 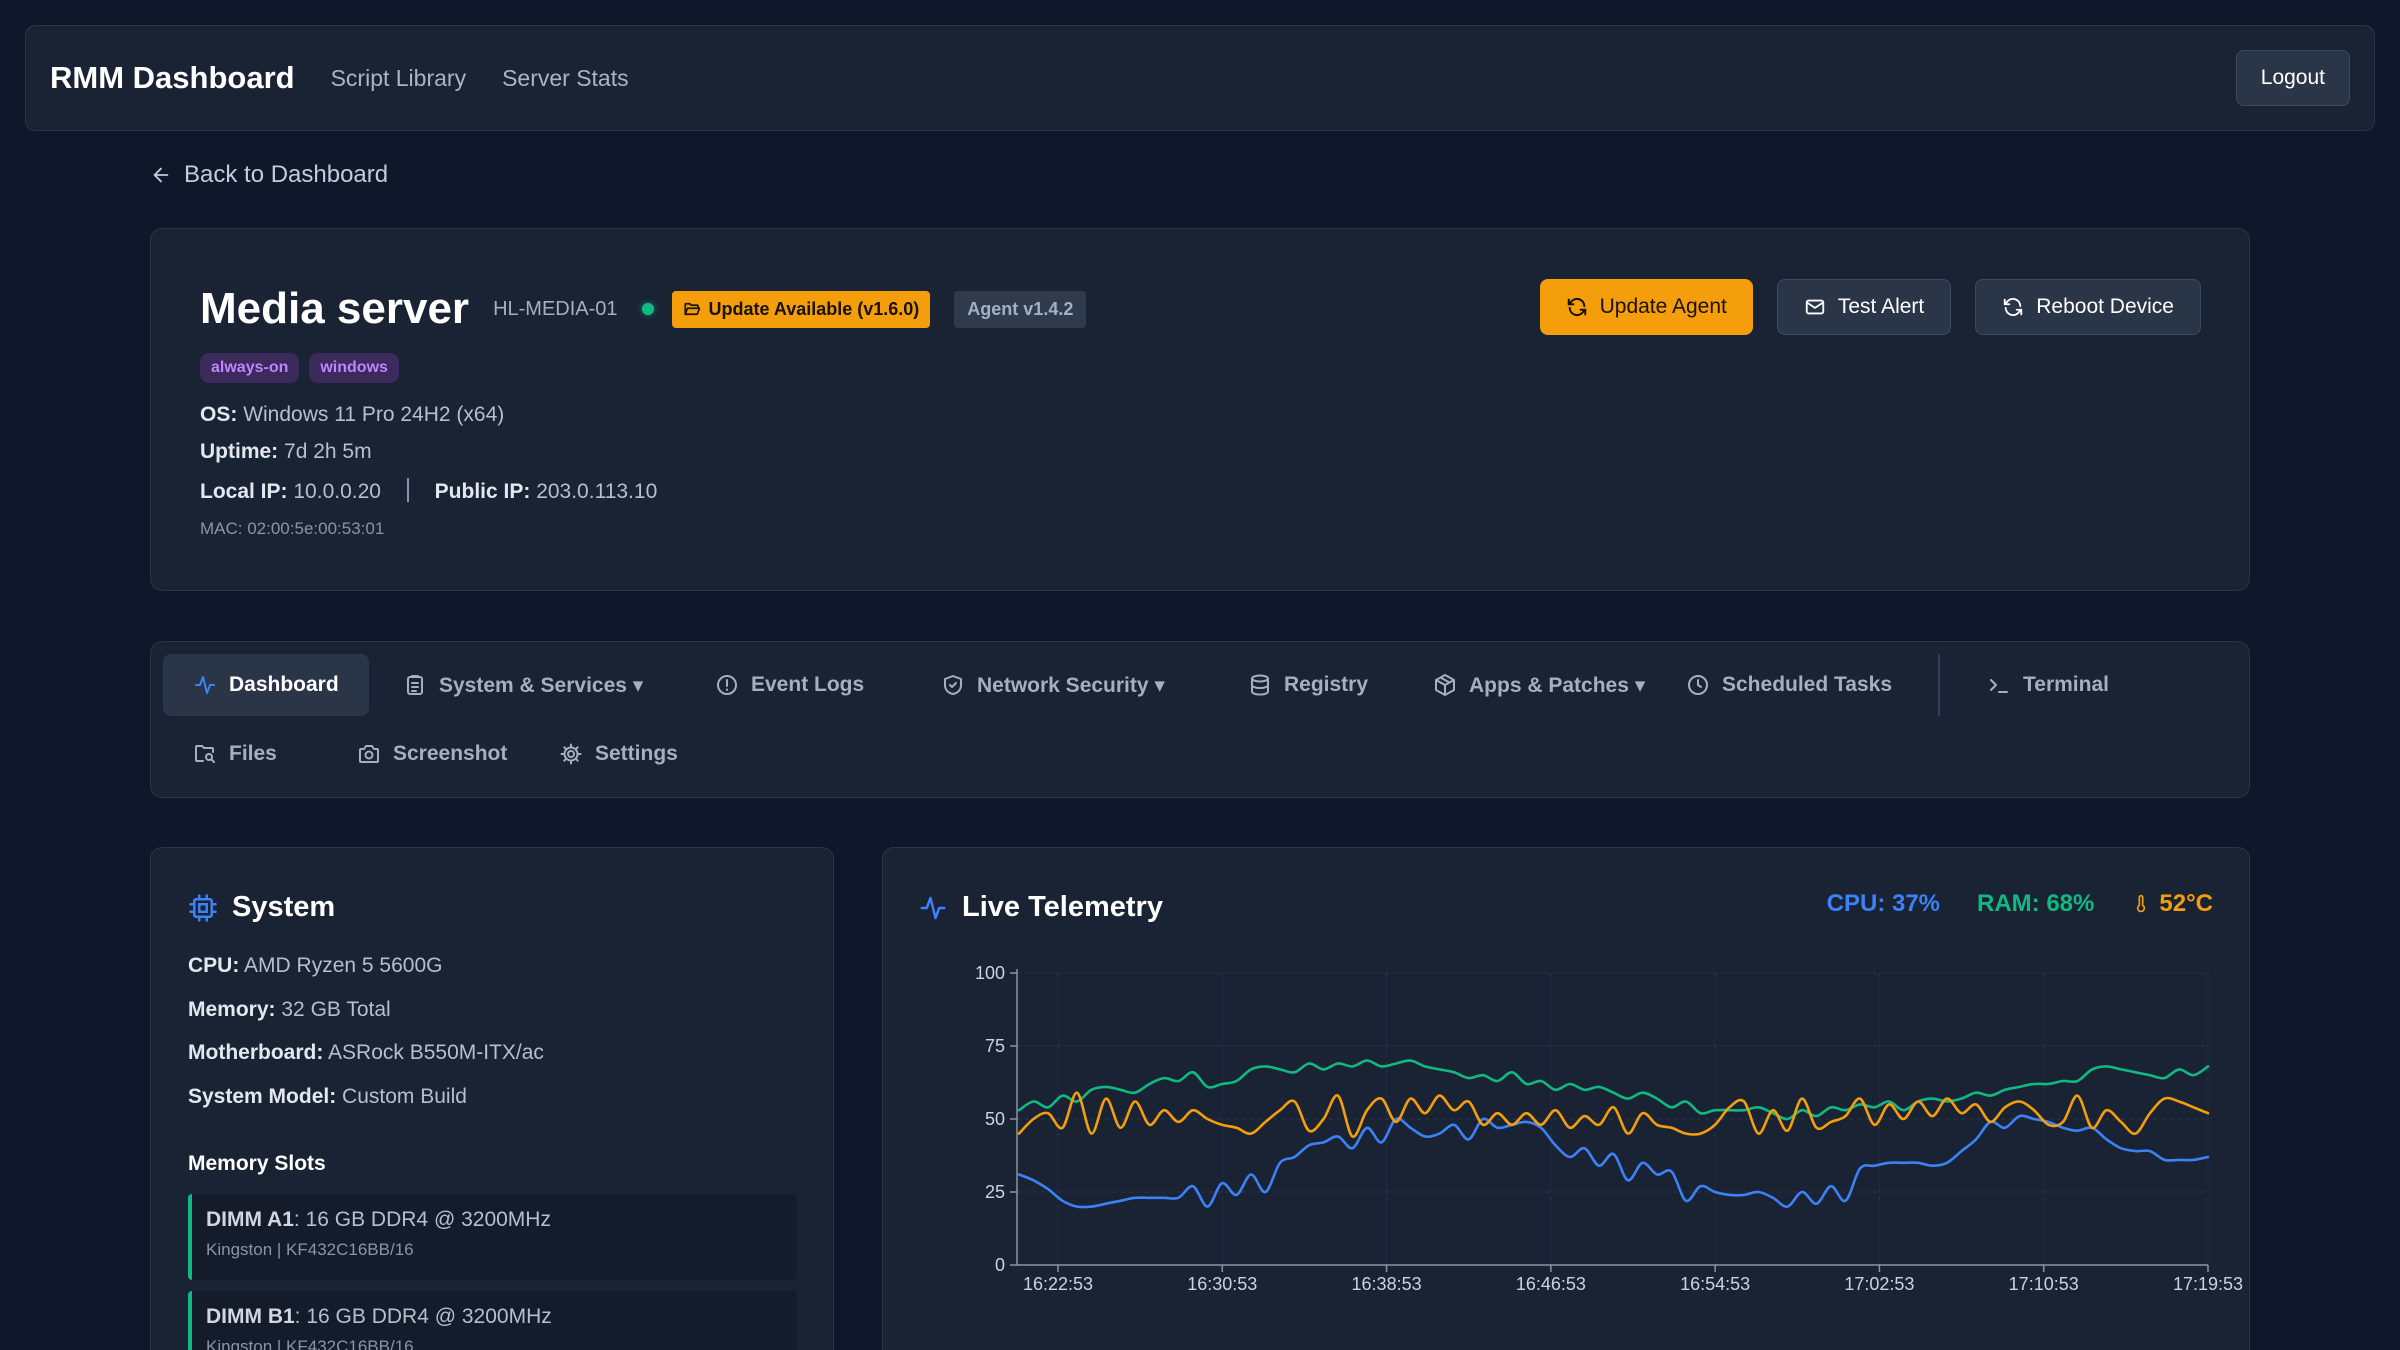 What do you see at coordinates (555, 308) in the screenshot?
I see `device-hostname: HL-MEDIA-01` at bounding box center [555, 308].